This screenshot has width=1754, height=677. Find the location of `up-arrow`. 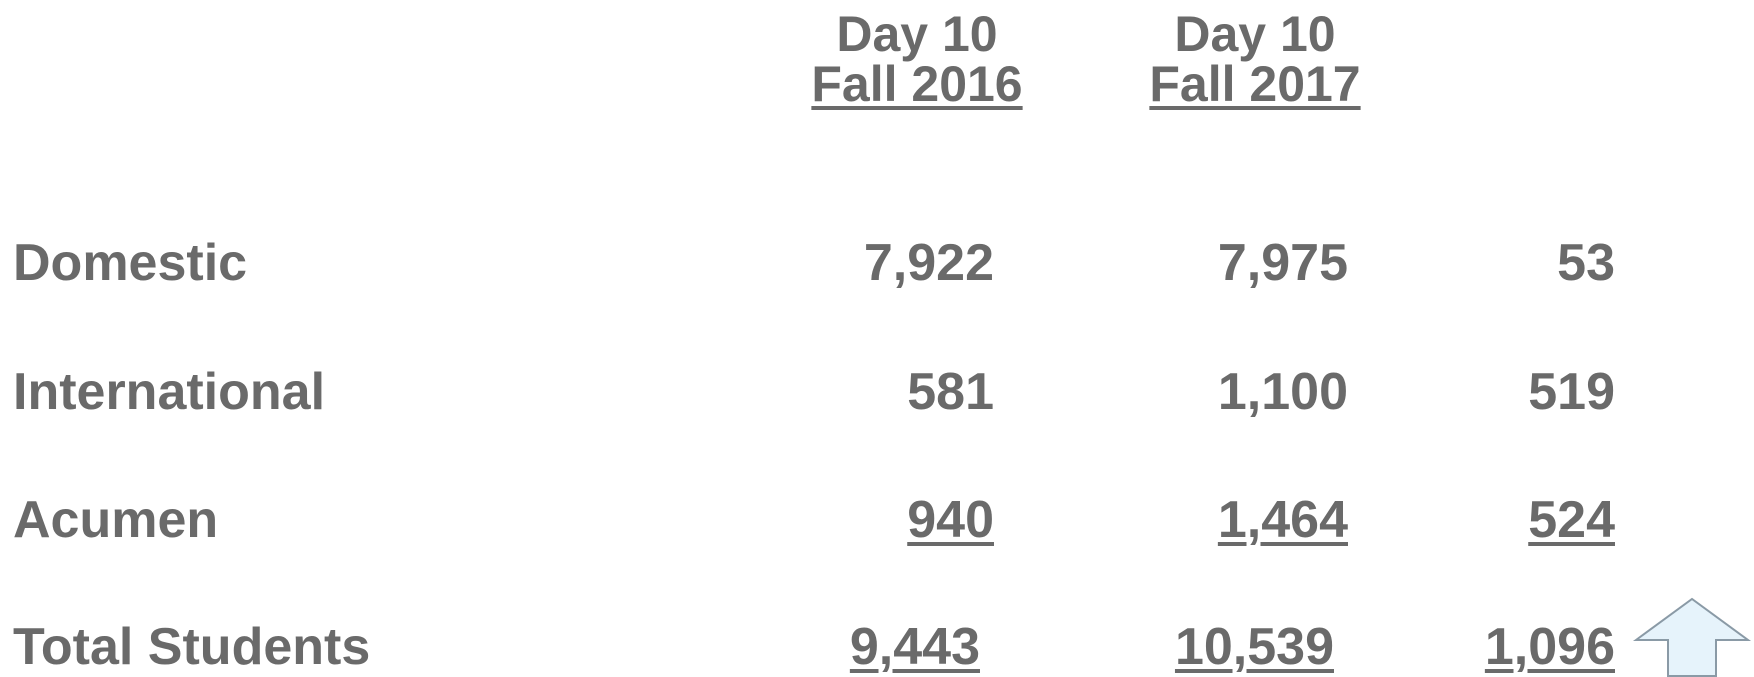

up-arrow is located at coordinates (1692, 637).